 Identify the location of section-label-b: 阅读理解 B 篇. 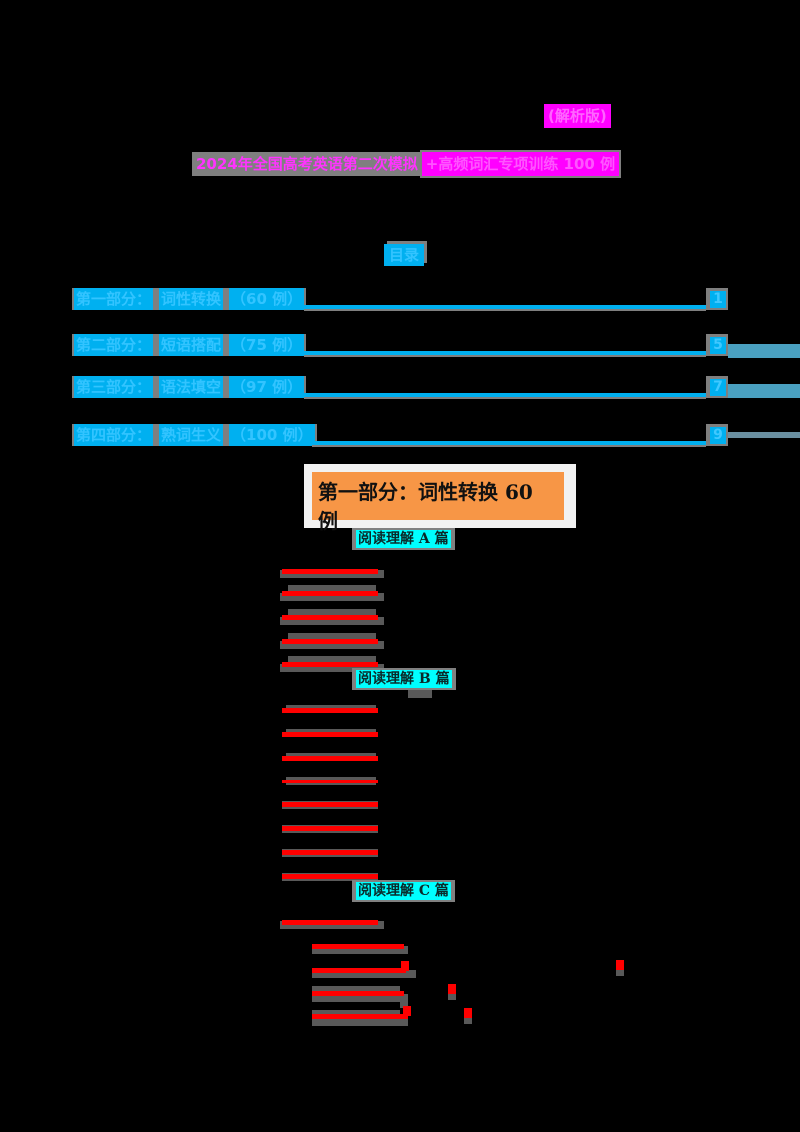
(404, 679).